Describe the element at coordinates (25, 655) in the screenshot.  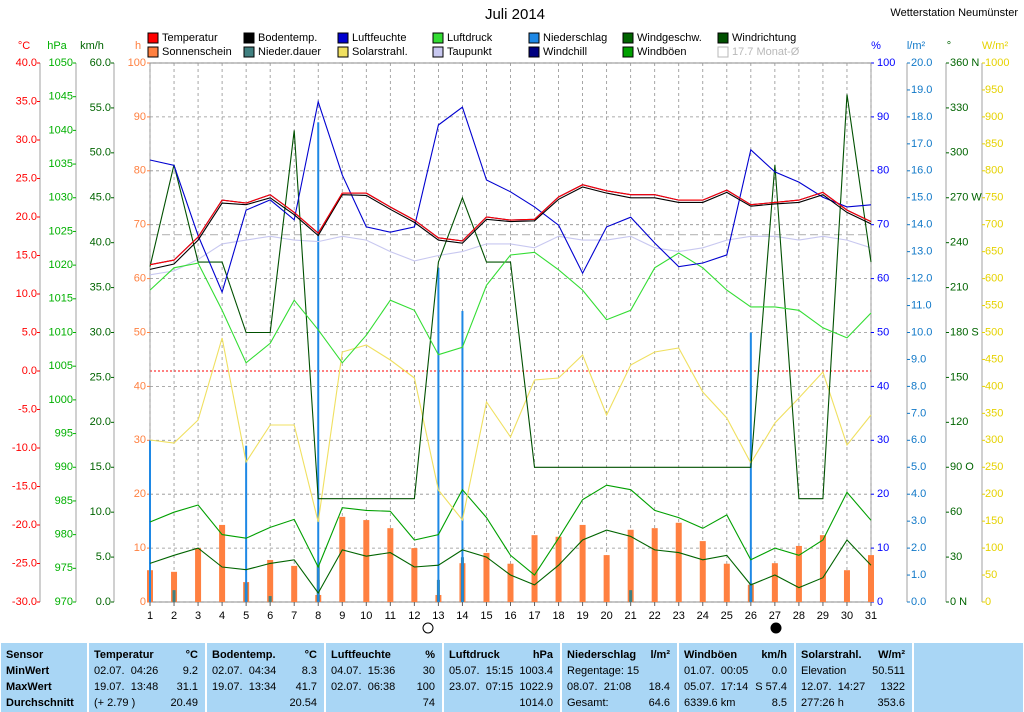
I see `table-header: Sensor` at that location.